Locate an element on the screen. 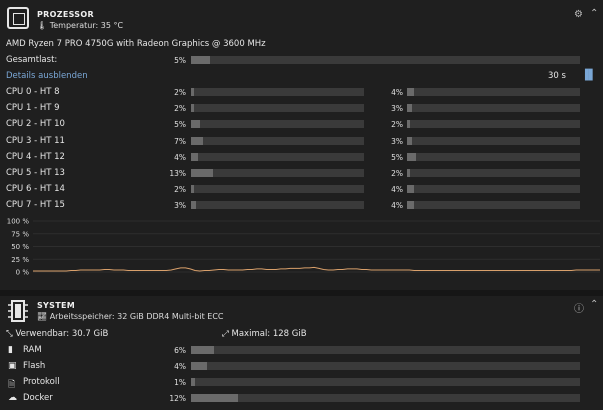 This screenshot has height=410, width=603. available-row: ⤡ Verwendbar: 30.7 GiB is located at coordinates (57, 334).